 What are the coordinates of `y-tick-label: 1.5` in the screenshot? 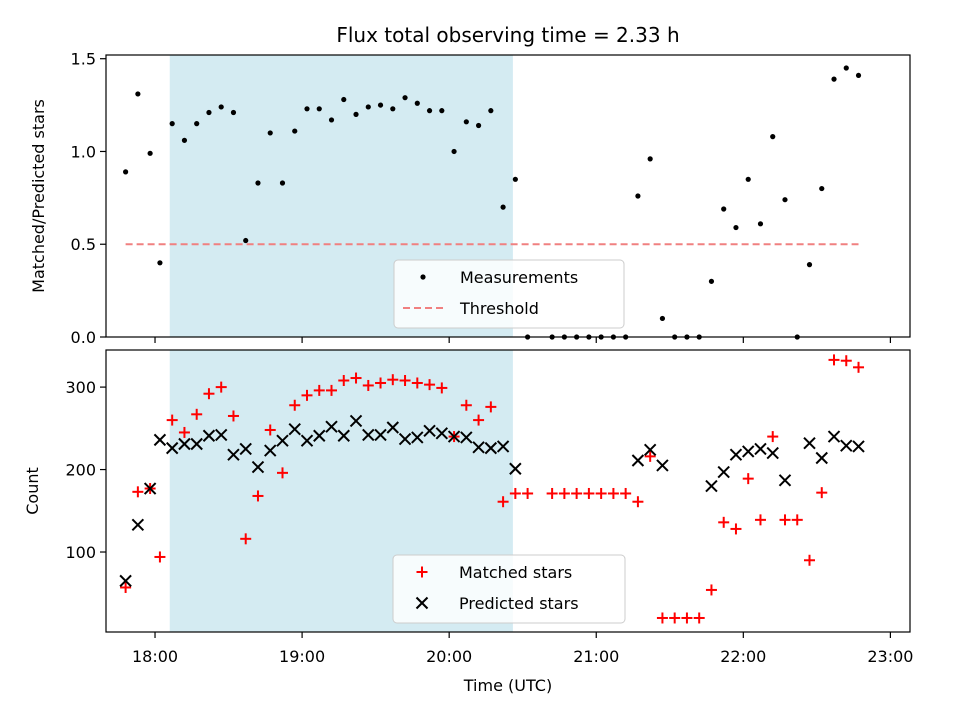 It's located at (83, 59).